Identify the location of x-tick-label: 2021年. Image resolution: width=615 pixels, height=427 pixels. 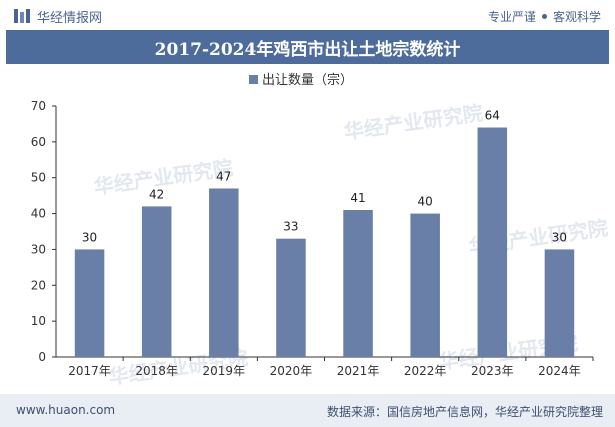
(358, 371).